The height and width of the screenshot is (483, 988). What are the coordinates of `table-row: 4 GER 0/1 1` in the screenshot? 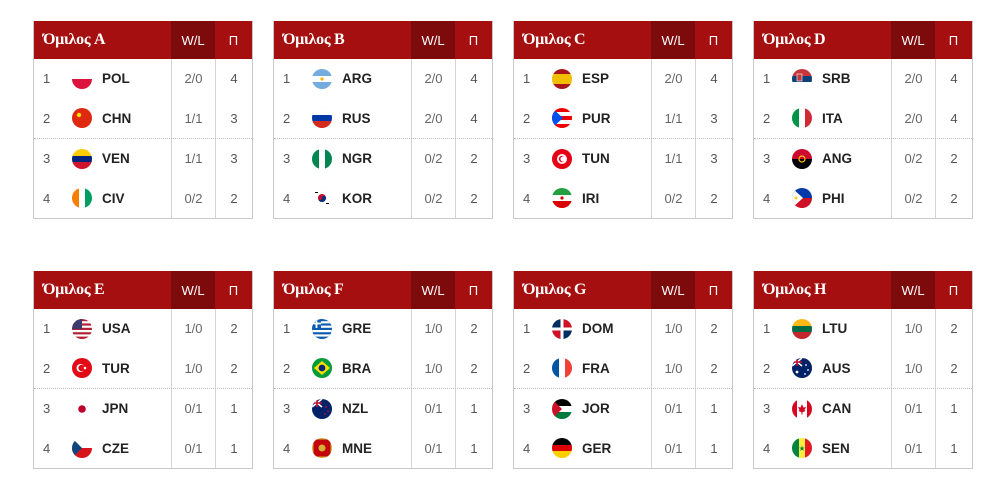 It's located at (623, 448).